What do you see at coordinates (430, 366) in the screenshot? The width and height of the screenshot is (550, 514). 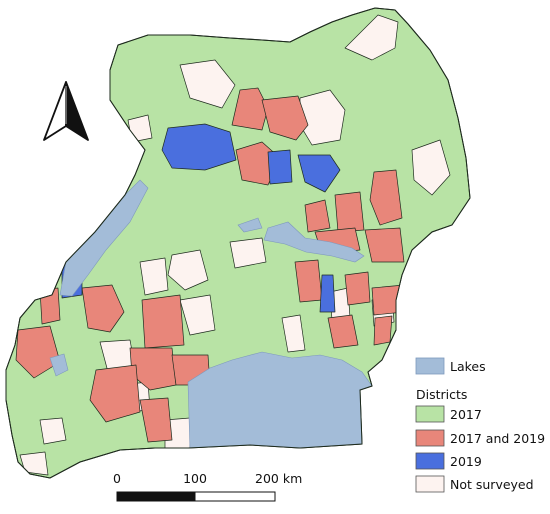 I see `legend-swatch-lakes` at bounding box center [430, 366].